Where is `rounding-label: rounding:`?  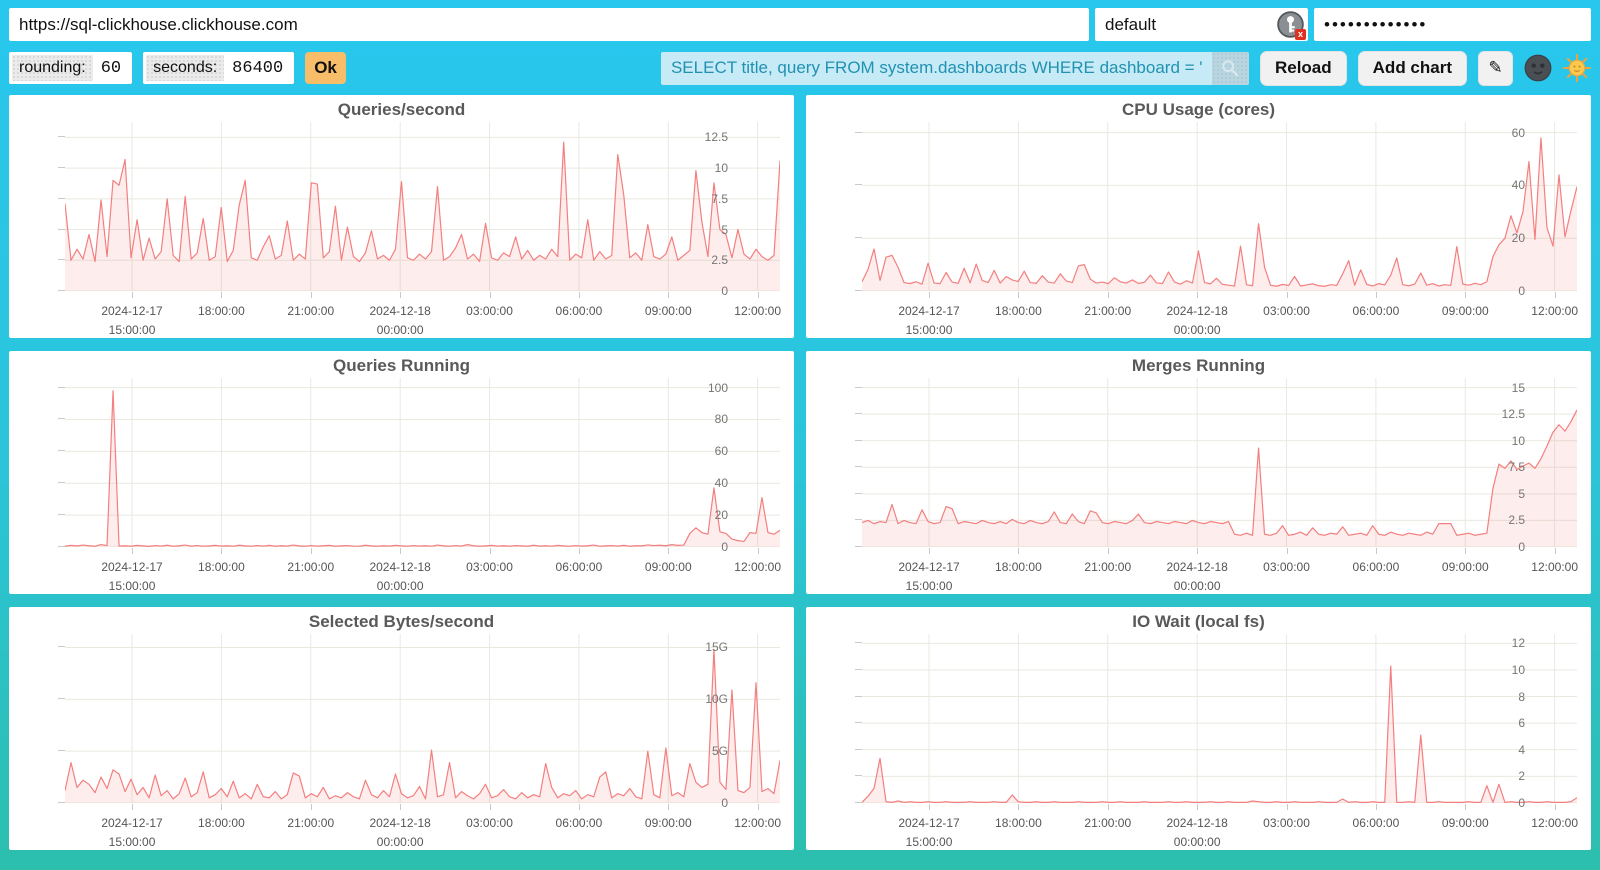
rounding-label: rounding: is located at coordinates (52, 68).